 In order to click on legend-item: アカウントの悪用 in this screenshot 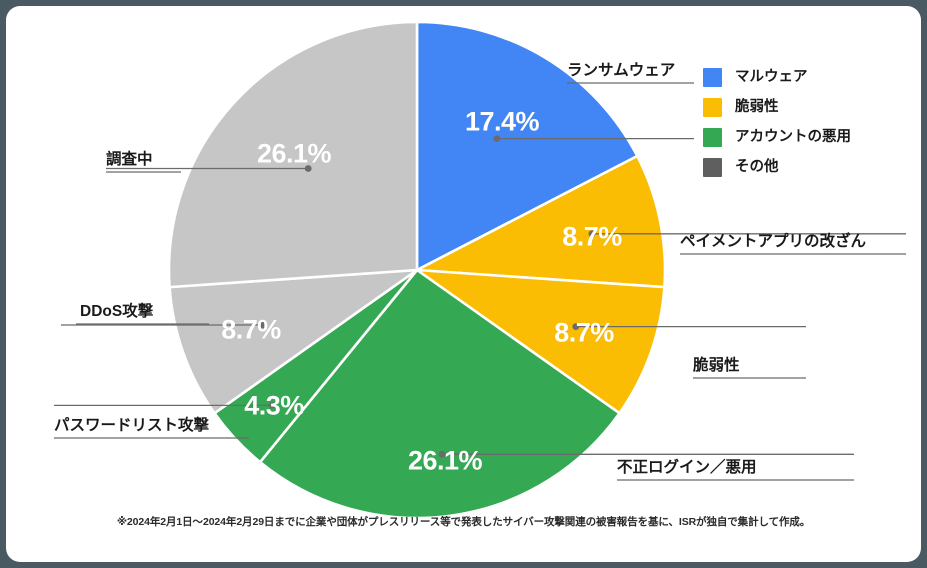, I will do `click(777, 137)`.